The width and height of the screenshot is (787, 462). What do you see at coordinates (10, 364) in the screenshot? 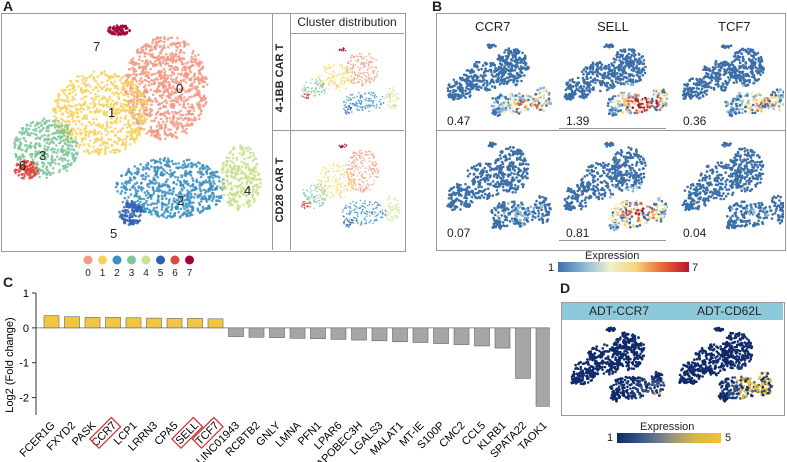
I see `y-axis-label: Log2 (Fold change)` at bounding box center [10, 364].